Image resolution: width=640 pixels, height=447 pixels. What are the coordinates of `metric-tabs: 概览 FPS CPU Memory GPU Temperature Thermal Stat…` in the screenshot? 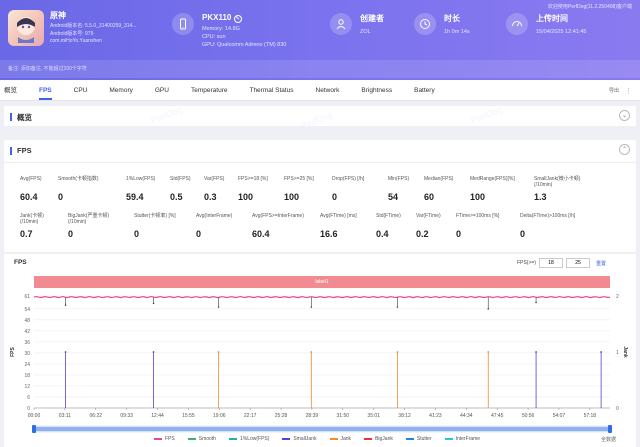 It's located at (320, 90).